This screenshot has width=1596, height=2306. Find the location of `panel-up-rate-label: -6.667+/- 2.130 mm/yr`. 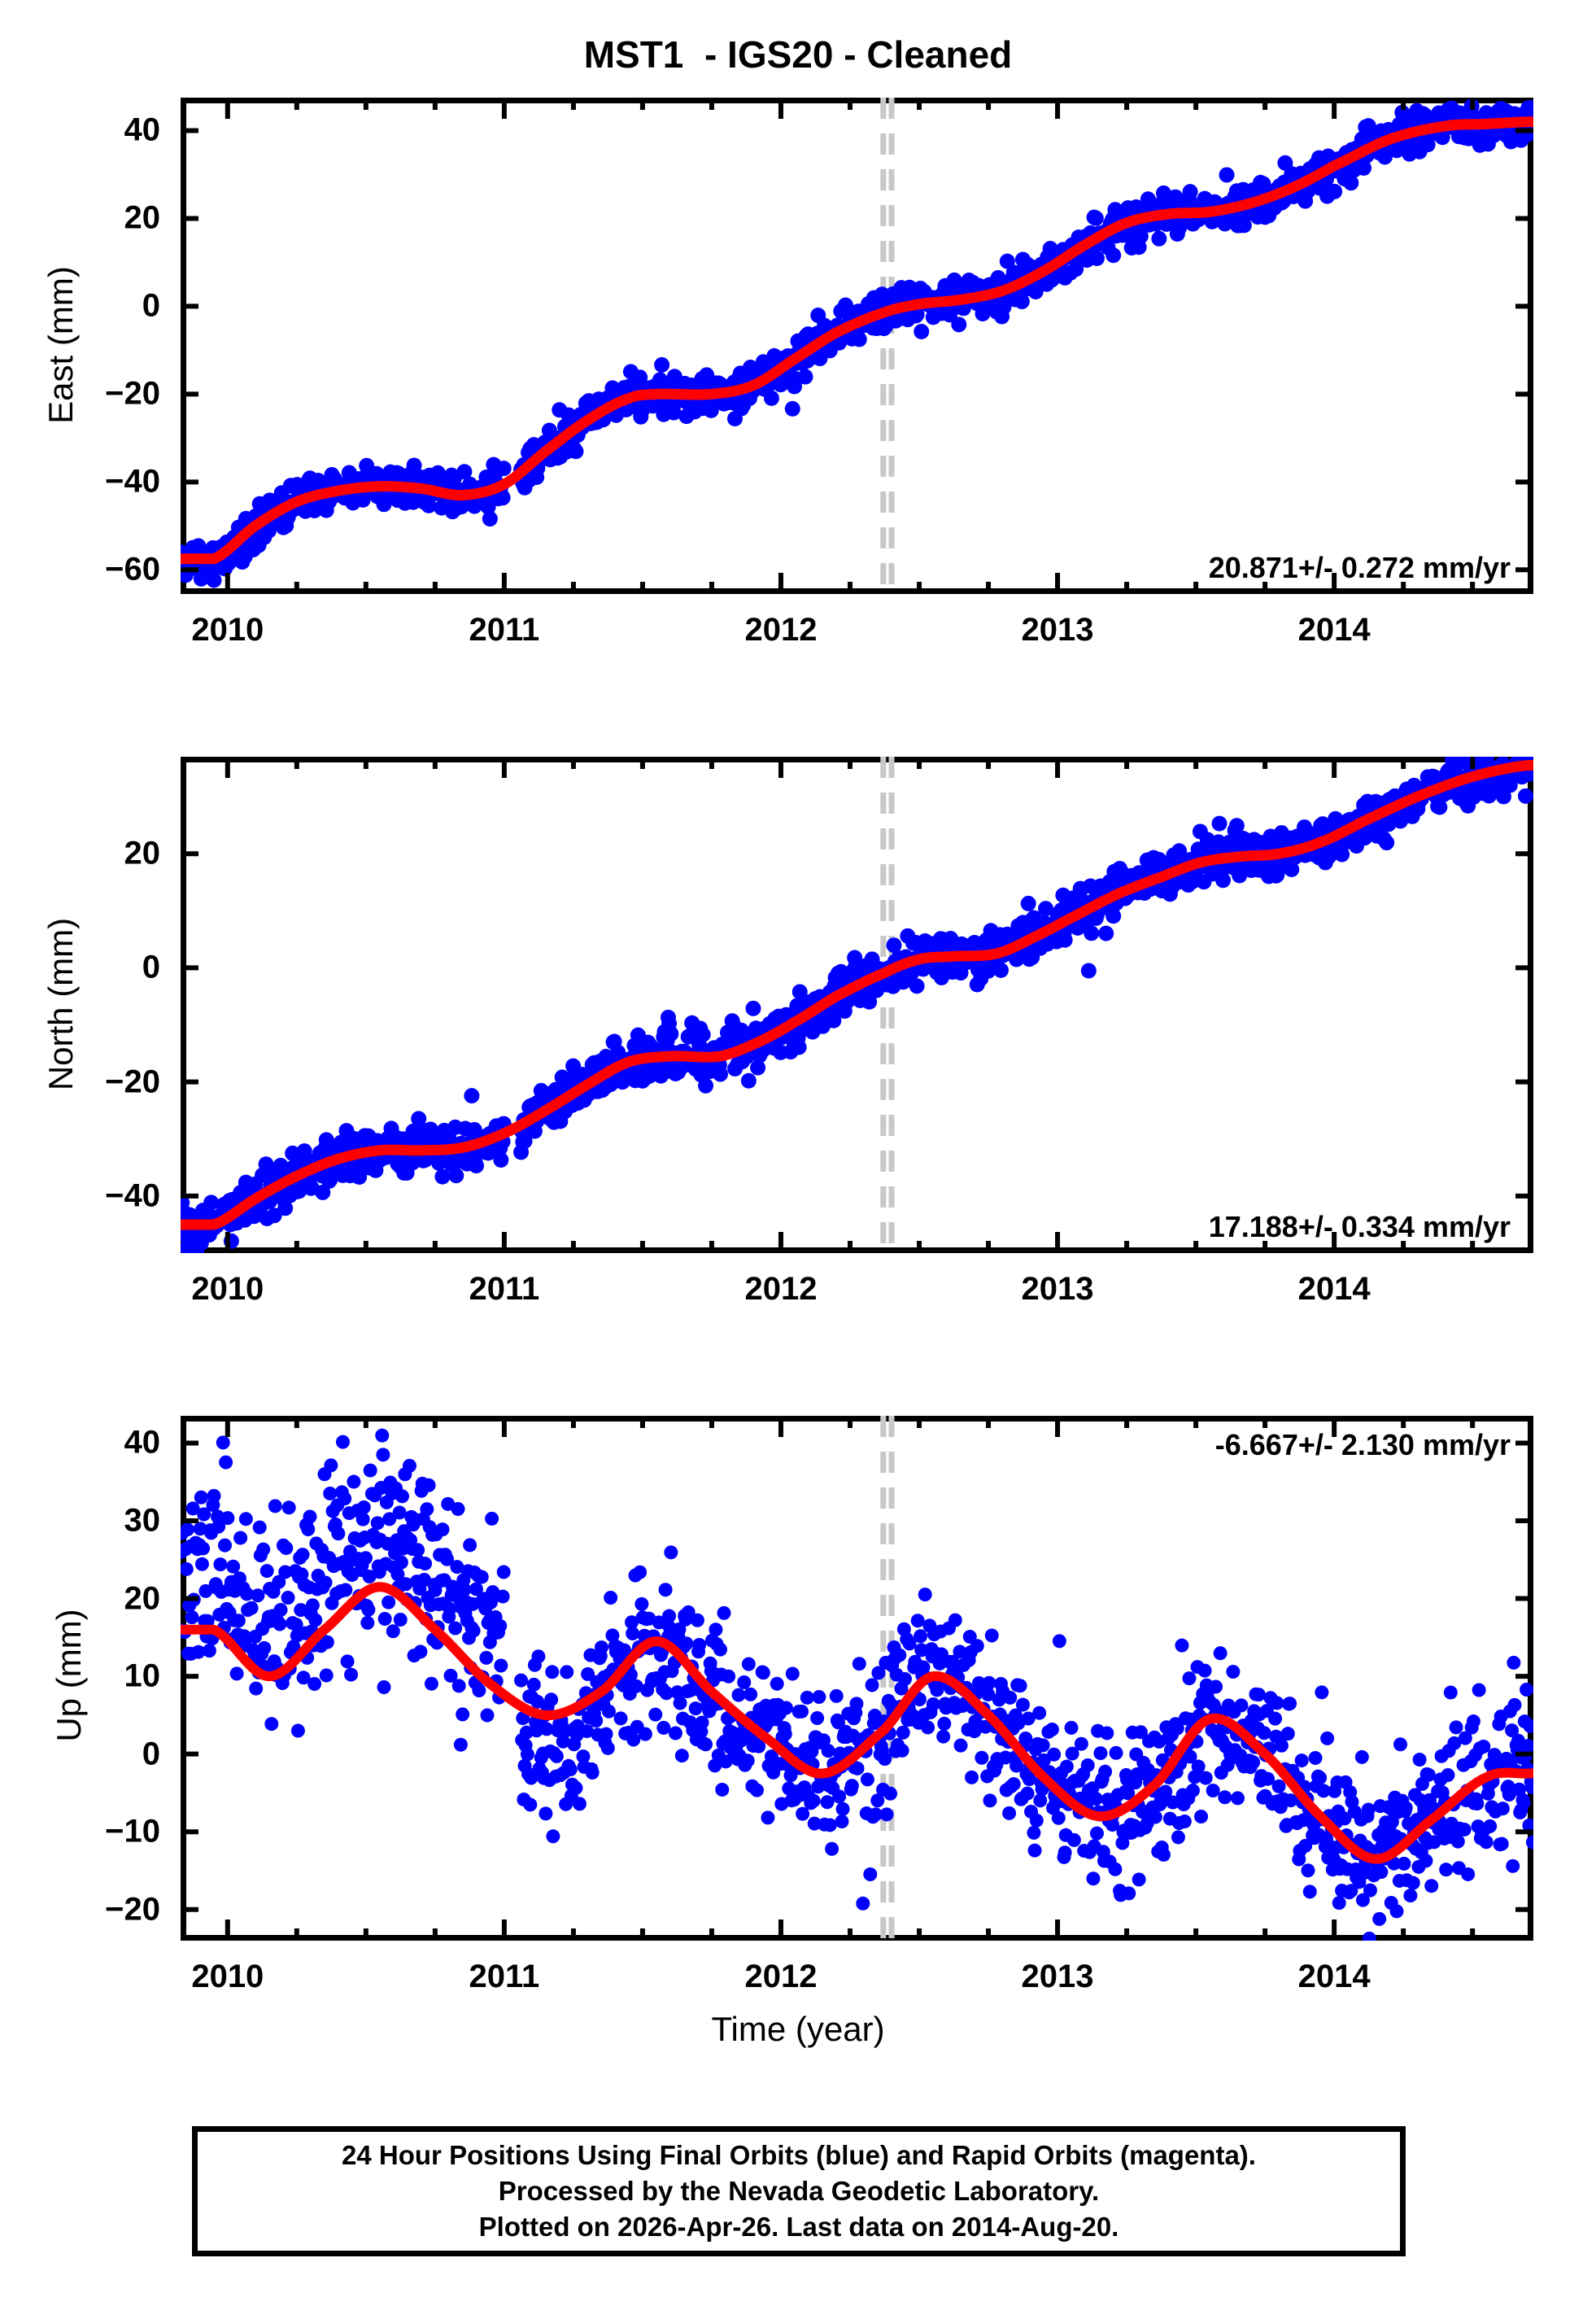

panel-up-rate-label: -6.667+/- 2.130 mm/yr is located at coordinates (1362, 1444).